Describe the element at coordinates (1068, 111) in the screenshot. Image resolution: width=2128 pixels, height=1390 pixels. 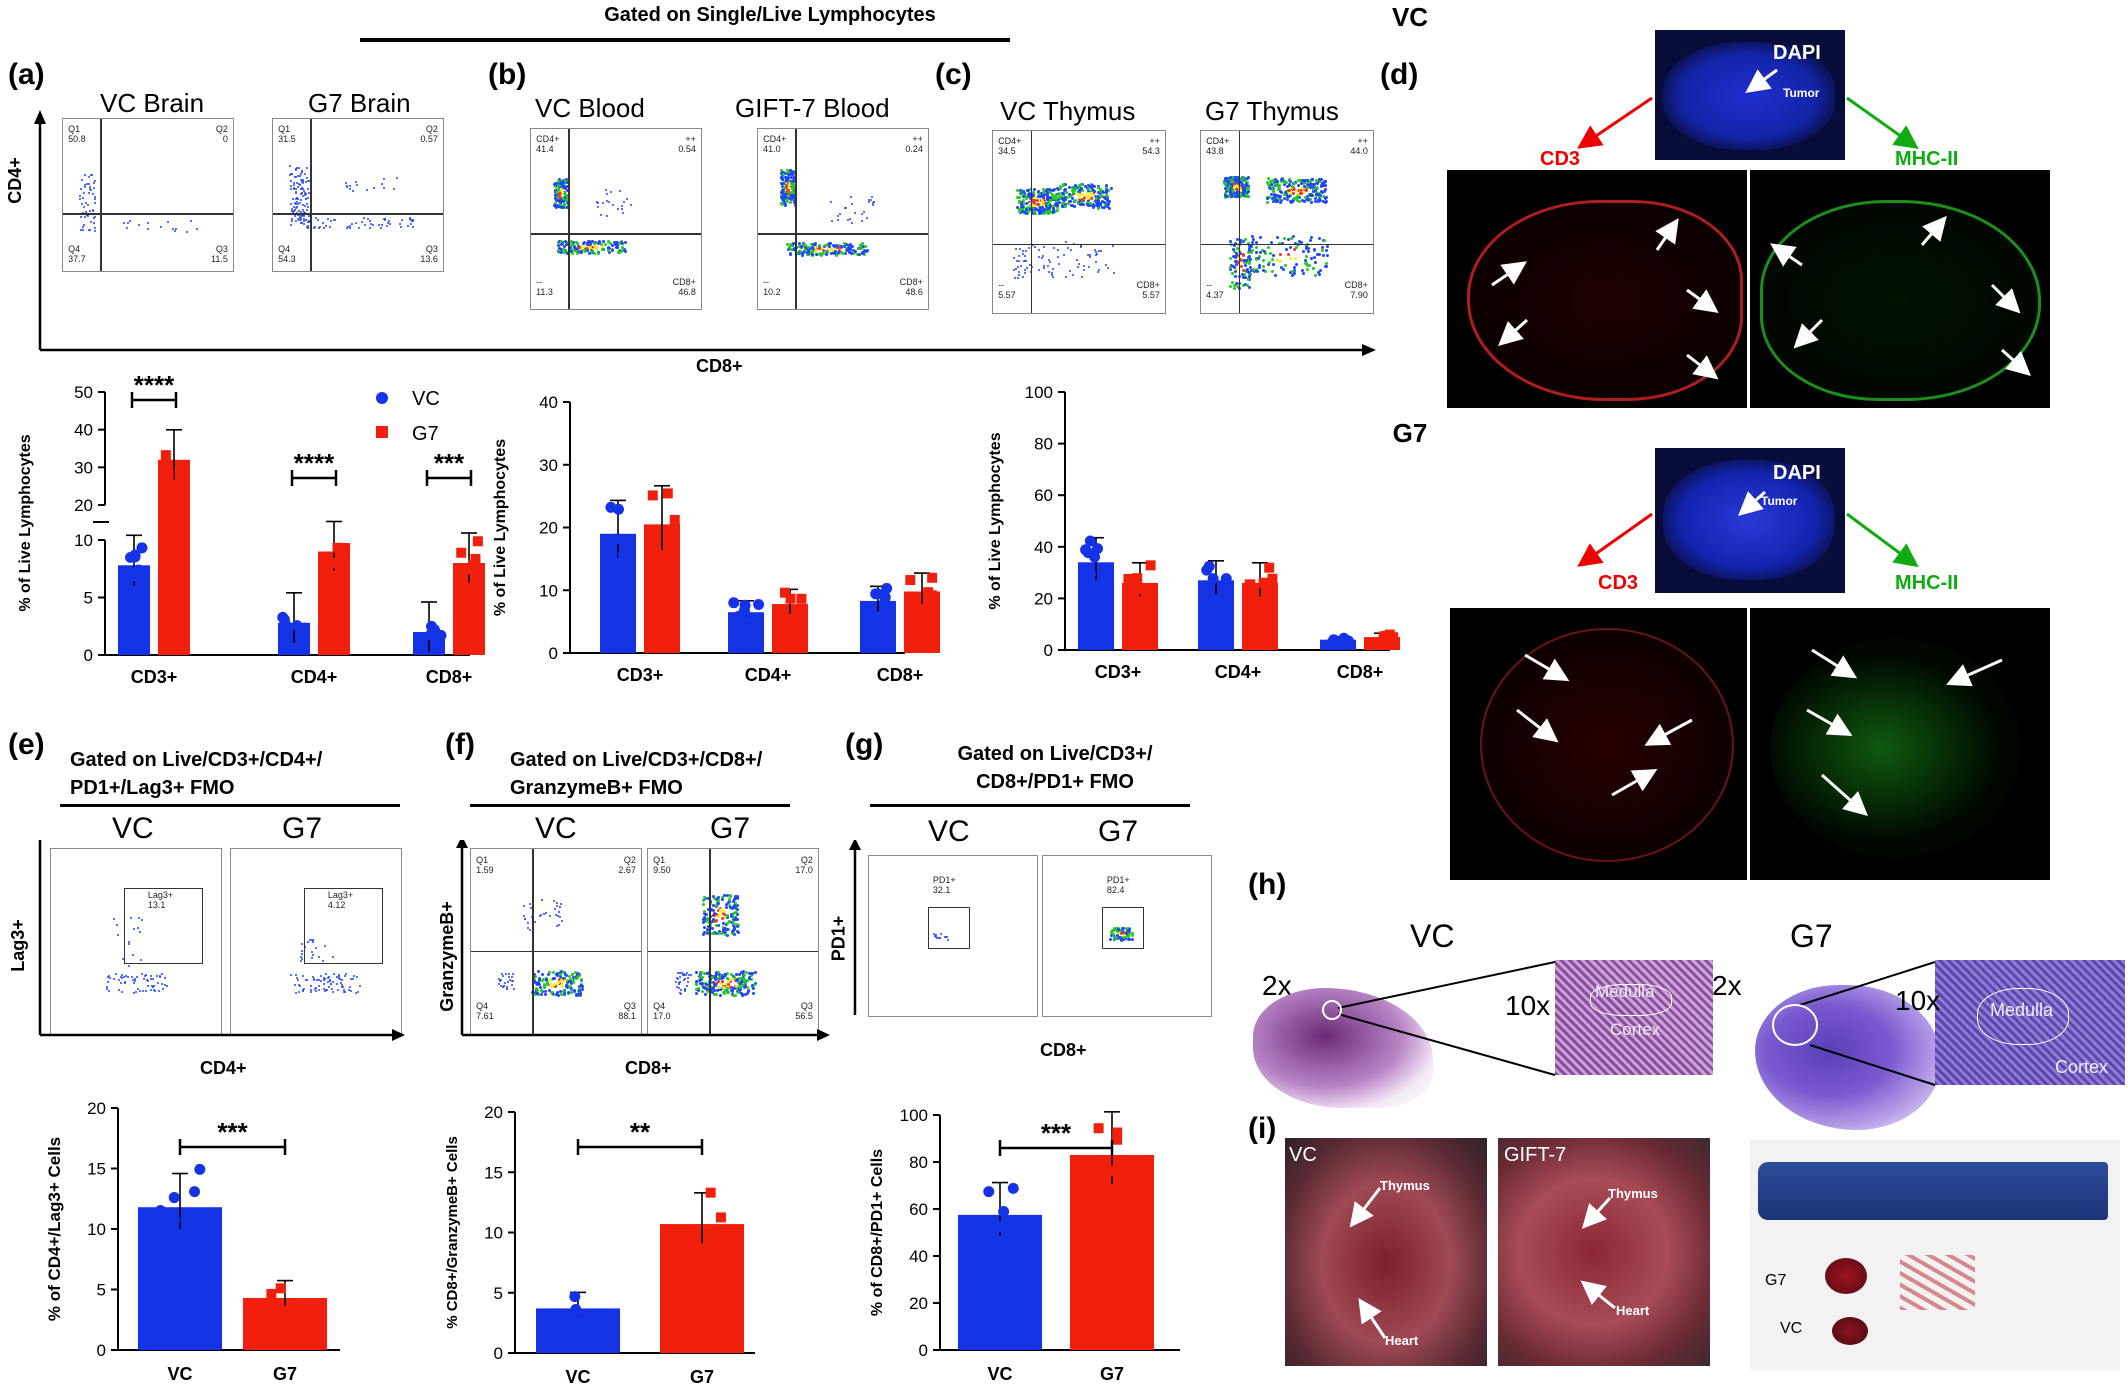
I see `flow-title-vc-thymus: VC Thymus` at that location.